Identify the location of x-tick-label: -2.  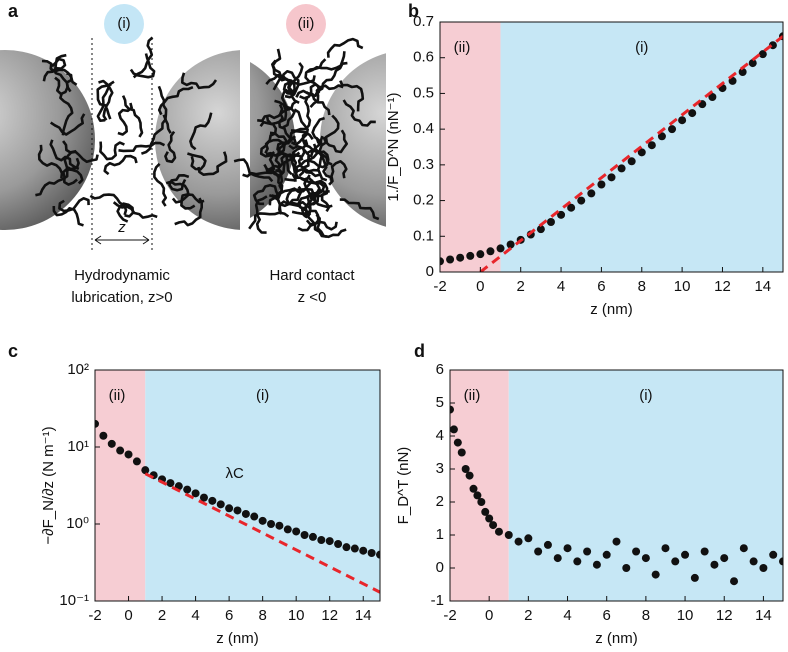
(449, 615).